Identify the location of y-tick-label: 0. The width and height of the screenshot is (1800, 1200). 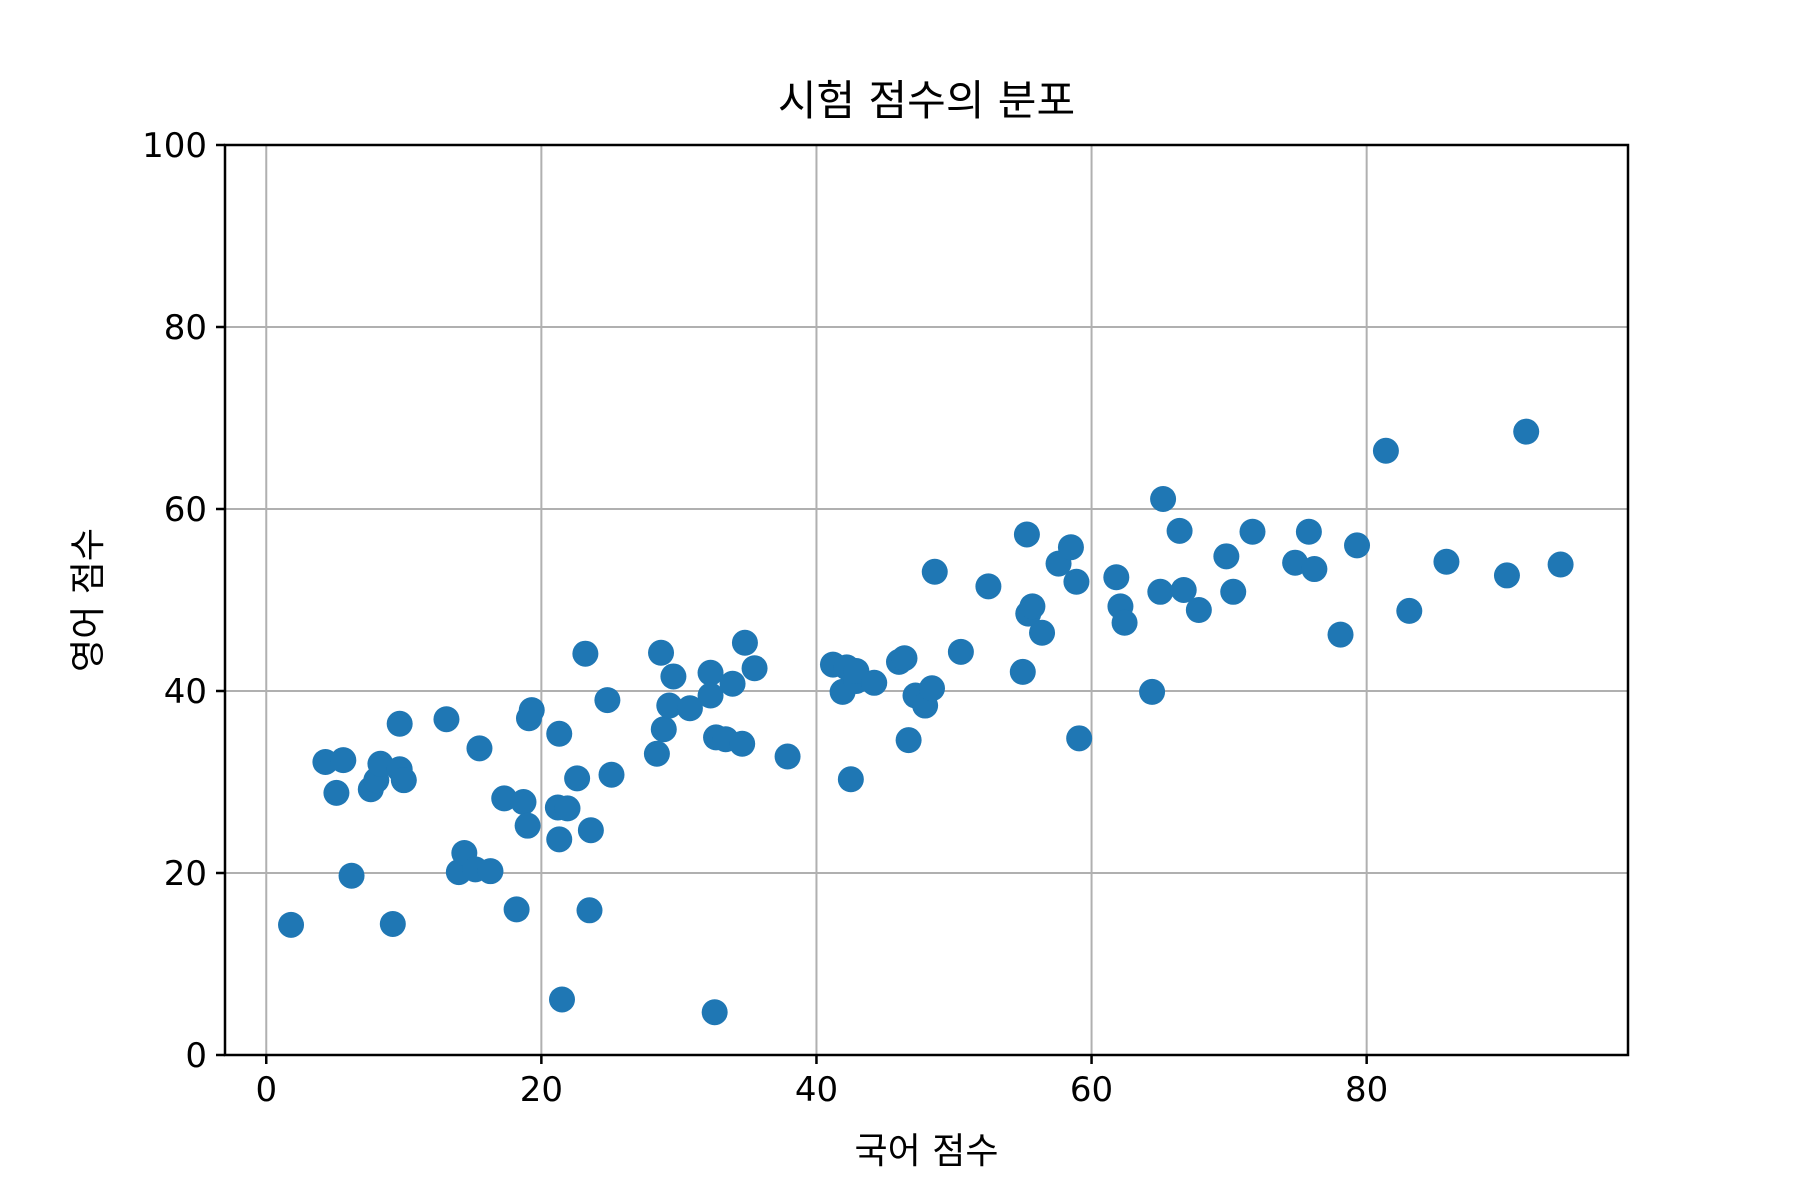
(196, 1056).